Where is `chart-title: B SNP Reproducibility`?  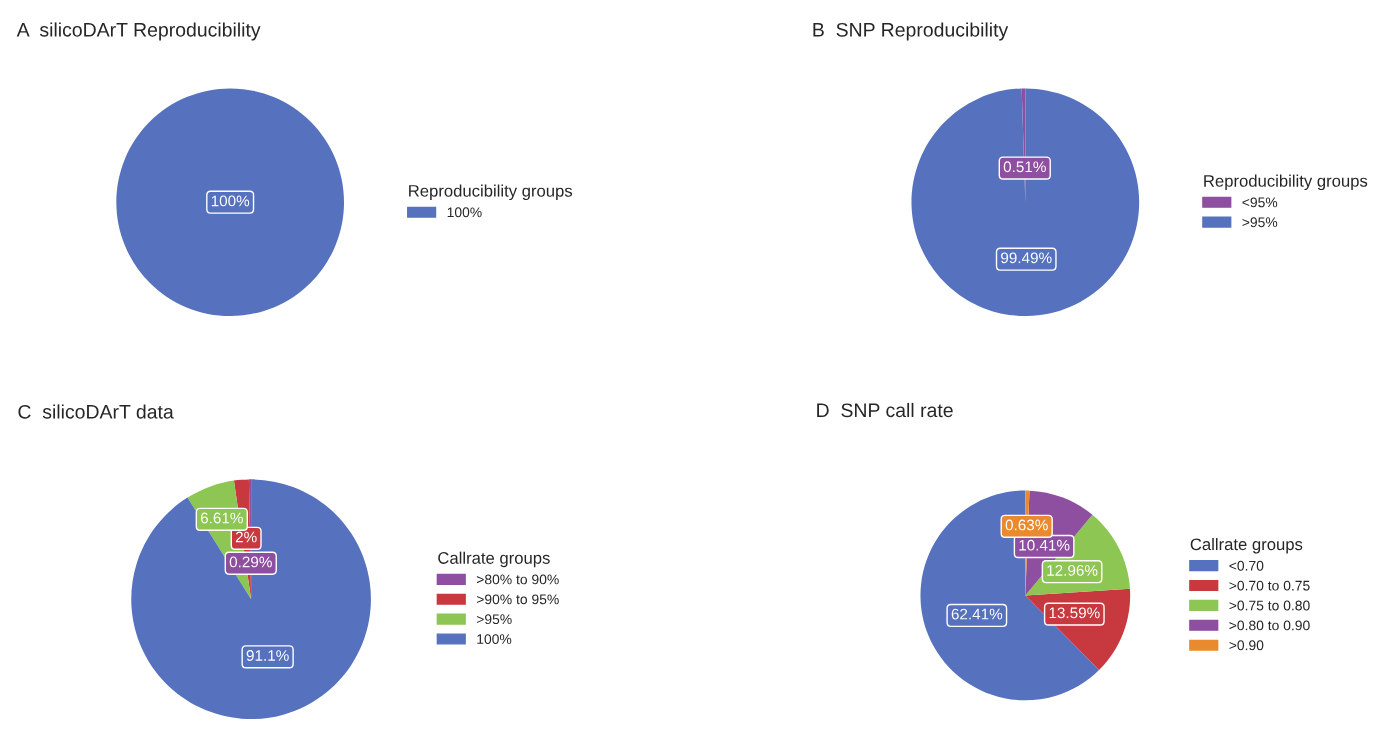 chart-title: B SNP Reproducibility is located at coordinates (911, 31).